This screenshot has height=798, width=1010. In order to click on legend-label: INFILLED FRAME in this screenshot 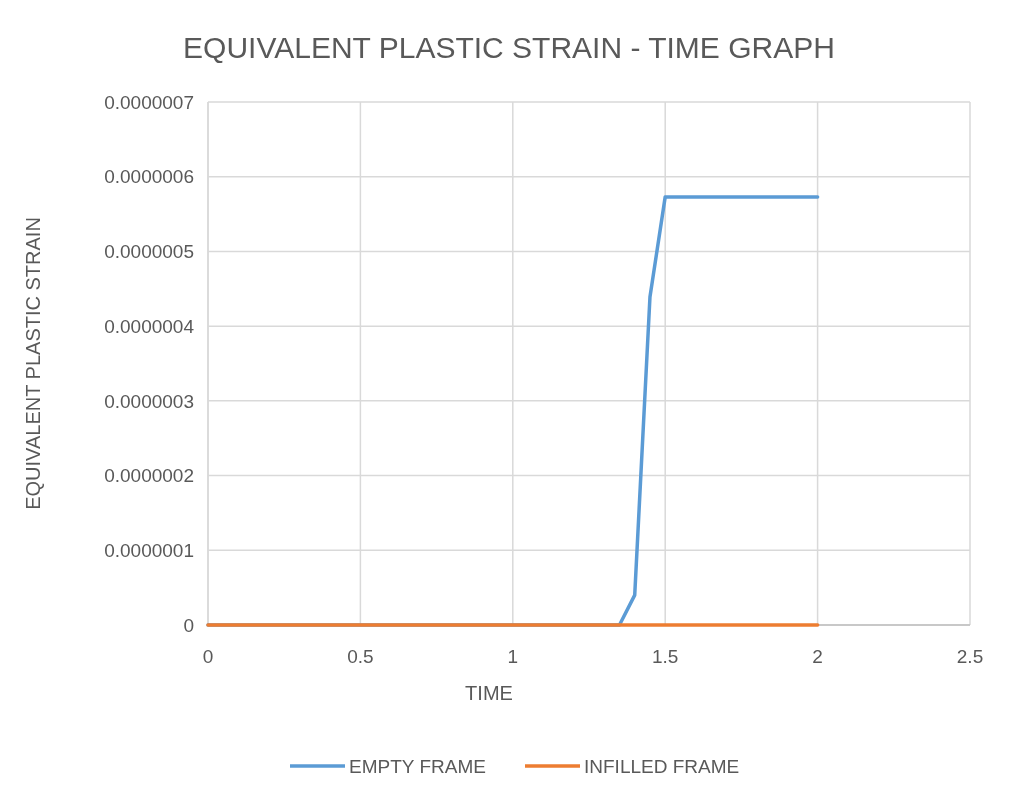, I will do `click(662, 766)`.